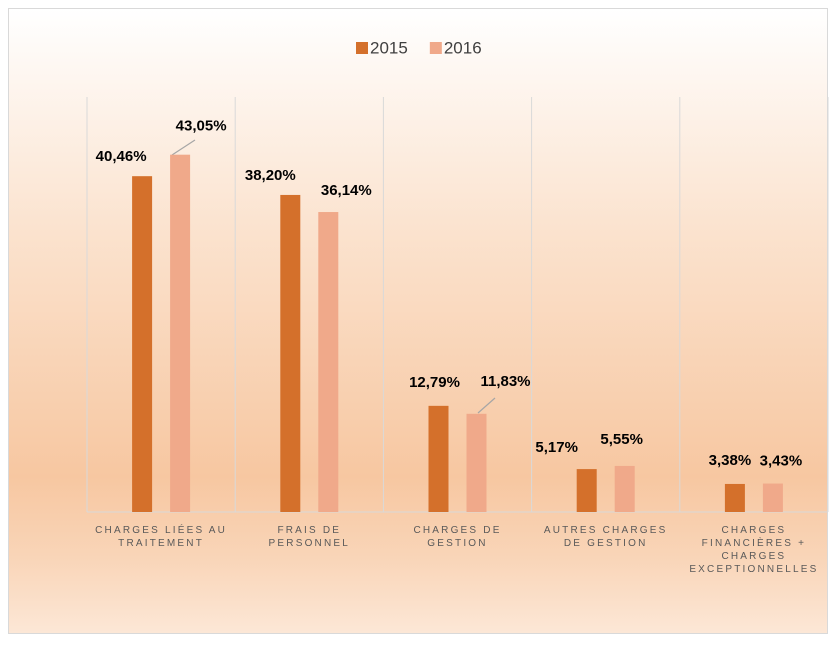  What do you see at coordinates (270, 175) in the screenshot?
I see `data-label: 38,20%` at bounding box center [270, 175].